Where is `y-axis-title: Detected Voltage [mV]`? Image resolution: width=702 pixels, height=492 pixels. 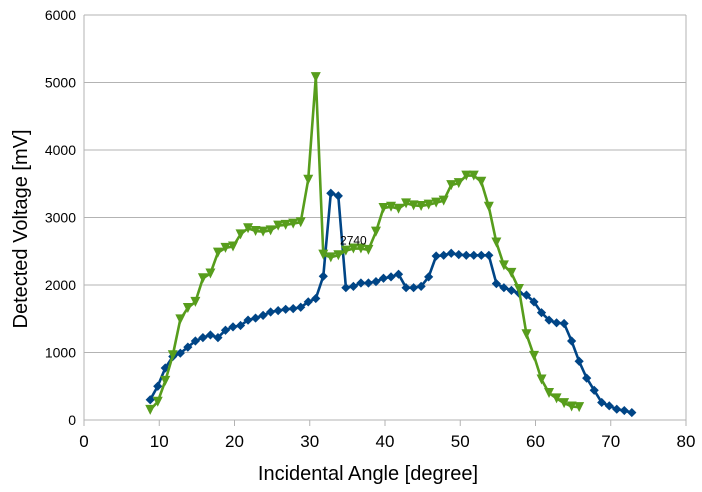
y-axis-title: Detected Voltage [mV] is located at coordinates (21, 228).